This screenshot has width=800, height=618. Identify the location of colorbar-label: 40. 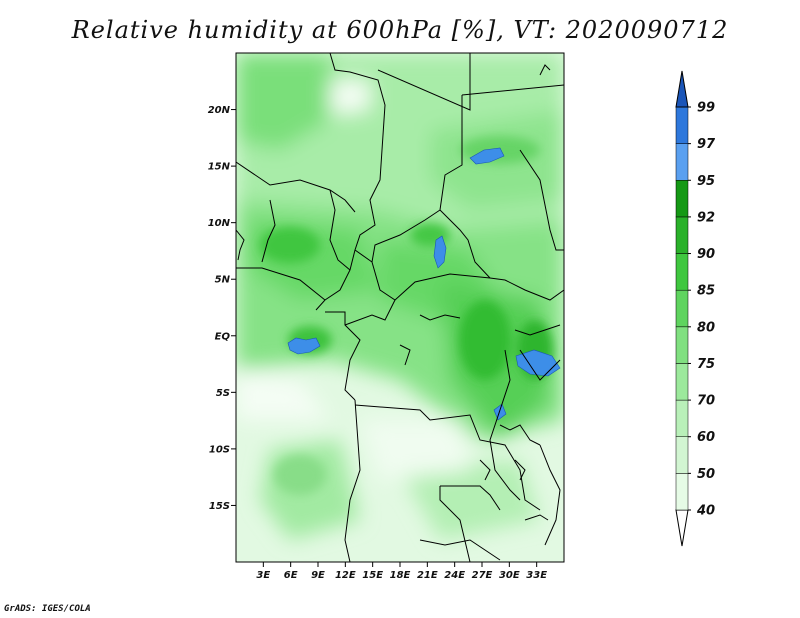
(705, 511).